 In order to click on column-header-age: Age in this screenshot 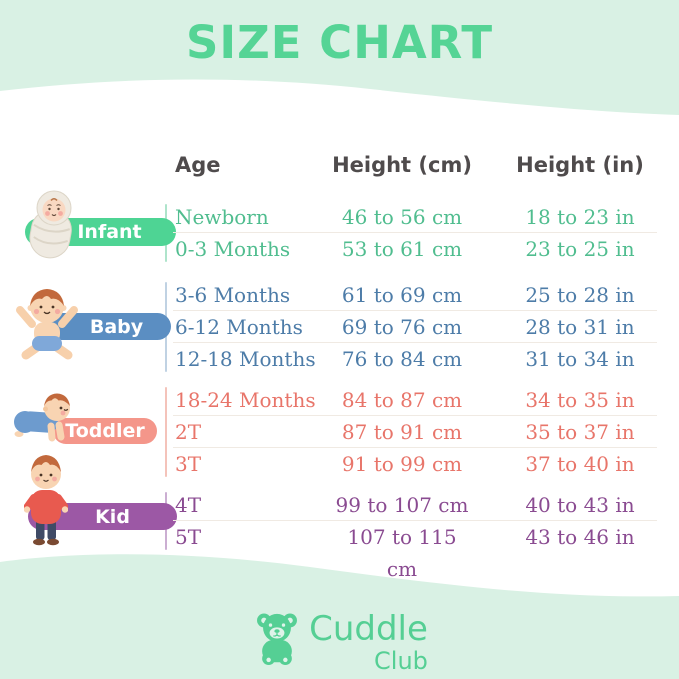, I will do `click(198, 165)`.